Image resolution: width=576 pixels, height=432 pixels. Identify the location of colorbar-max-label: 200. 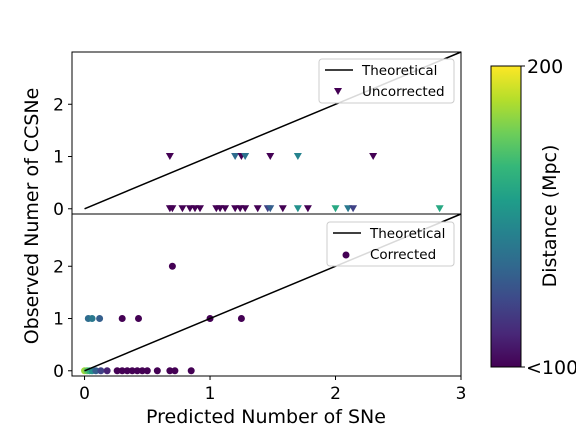
(545, 67).